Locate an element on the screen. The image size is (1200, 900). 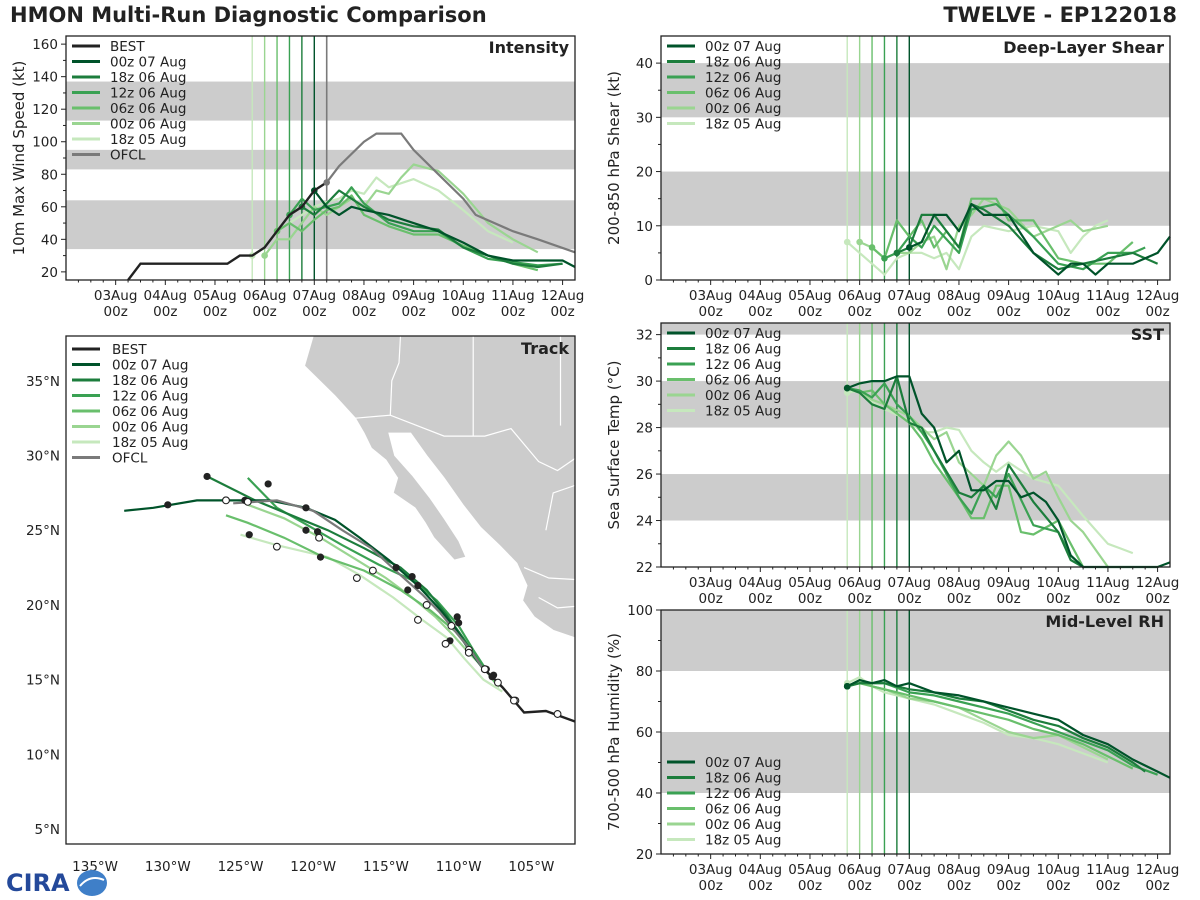
panel-title: Track is located at coordinates (545, 348).